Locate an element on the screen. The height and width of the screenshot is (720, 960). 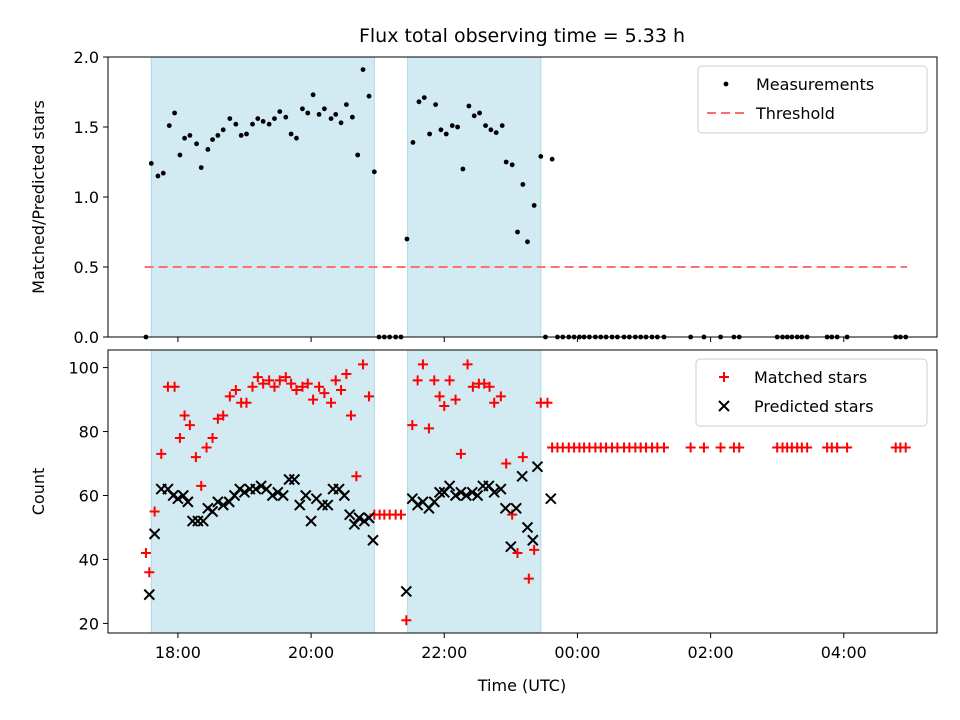
x-tick-label-4: 02:00 is located at coordinates (711, 652).